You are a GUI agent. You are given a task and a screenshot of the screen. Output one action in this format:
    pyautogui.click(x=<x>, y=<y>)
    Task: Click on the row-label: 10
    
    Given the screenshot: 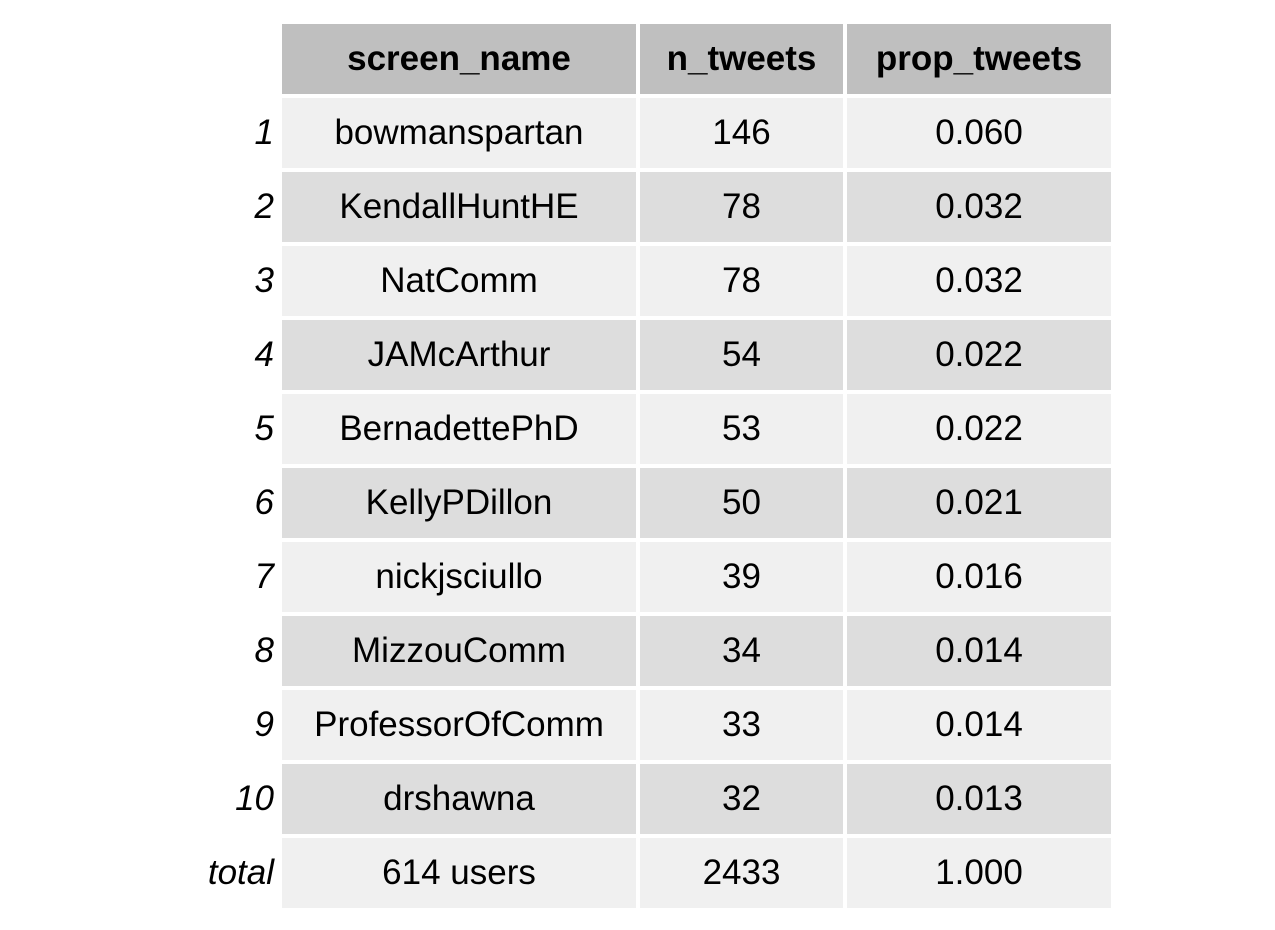 What is the action you would take?
    pyautogui.click(x=236, y=799)
    